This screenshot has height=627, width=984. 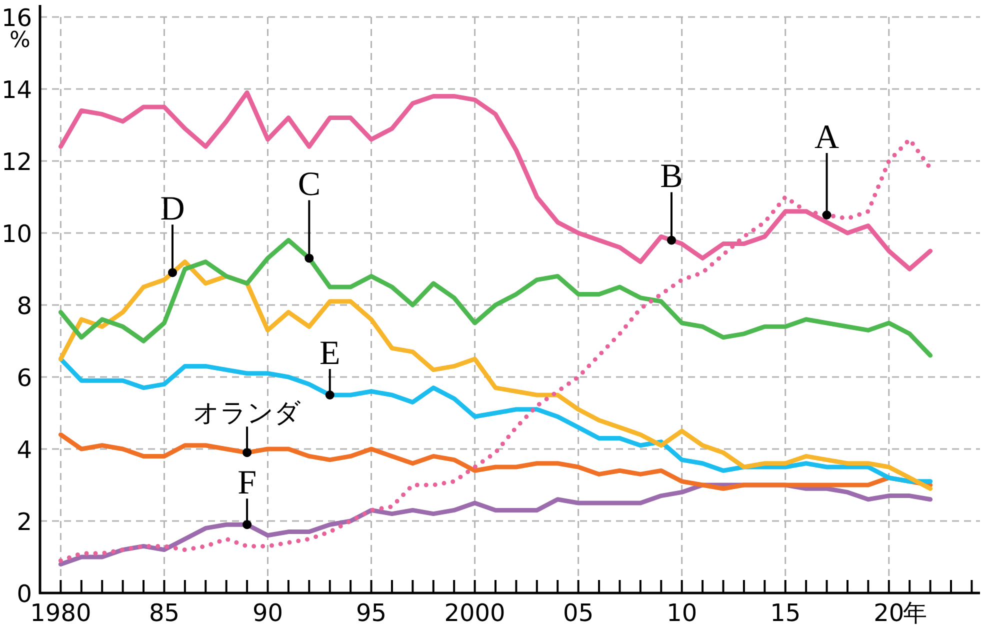 What do you see at coordinates (164, 613) in the screenshot?
I see `x-tick-label: 85` at bounding box center [164, 613].